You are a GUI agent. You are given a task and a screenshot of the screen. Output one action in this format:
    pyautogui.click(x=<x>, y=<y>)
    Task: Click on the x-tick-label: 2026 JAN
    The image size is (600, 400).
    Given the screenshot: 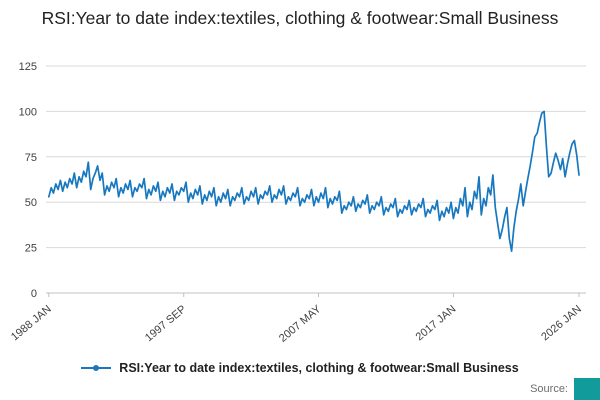 What is the action you would take?
    pyautogui.click(x=561, y=323)
    